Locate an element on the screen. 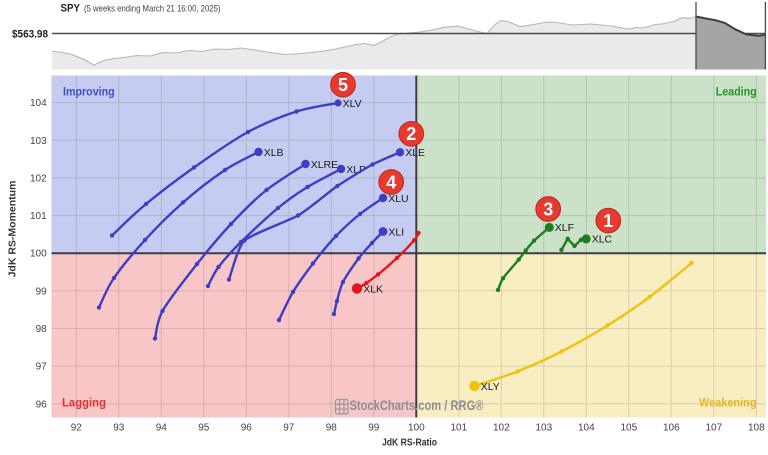 The height and width of the screenshot is (455, 768). svg-text: 1 is located at coordinates (608, 221).